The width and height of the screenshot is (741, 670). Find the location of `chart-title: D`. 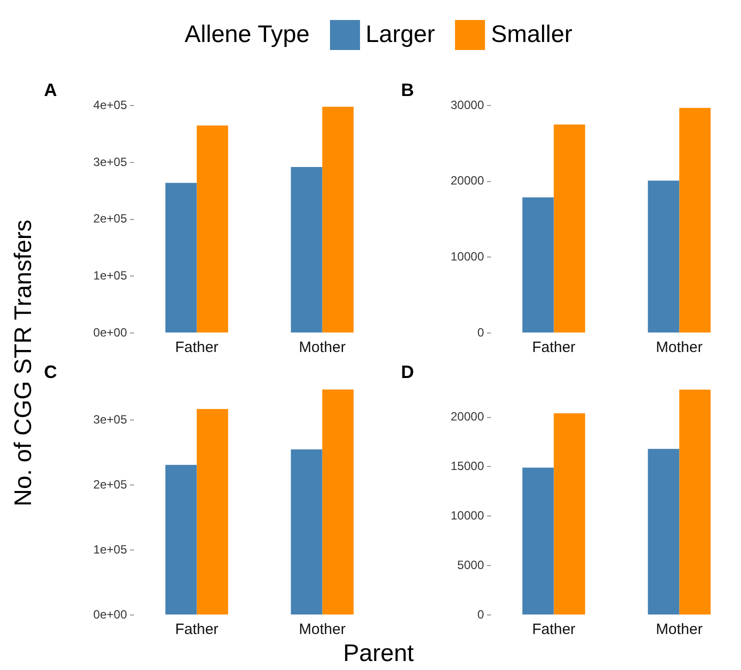

chart-title: D is located at coordinates (407, 372).